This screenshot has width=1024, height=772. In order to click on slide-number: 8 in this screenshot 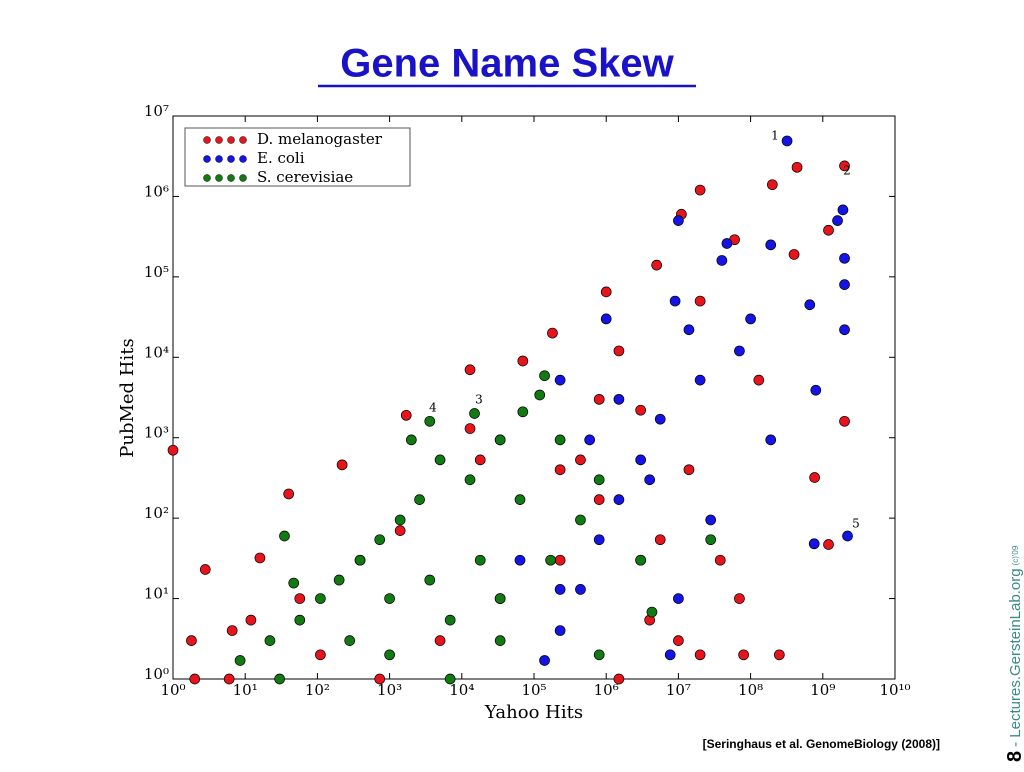, I will do `click(1014, 756)`.